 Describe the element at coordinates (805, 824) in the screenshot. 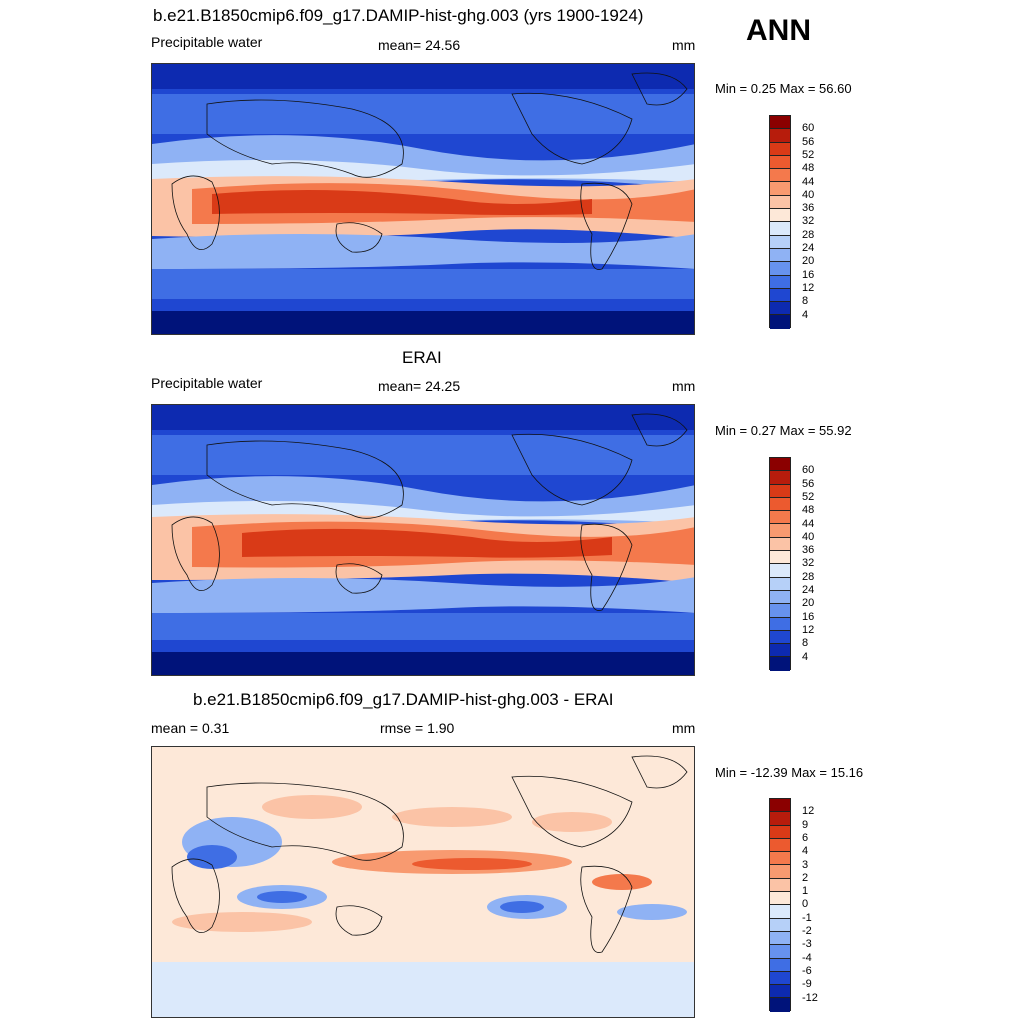

I see `colorbar-tick-label: 9` at that location.